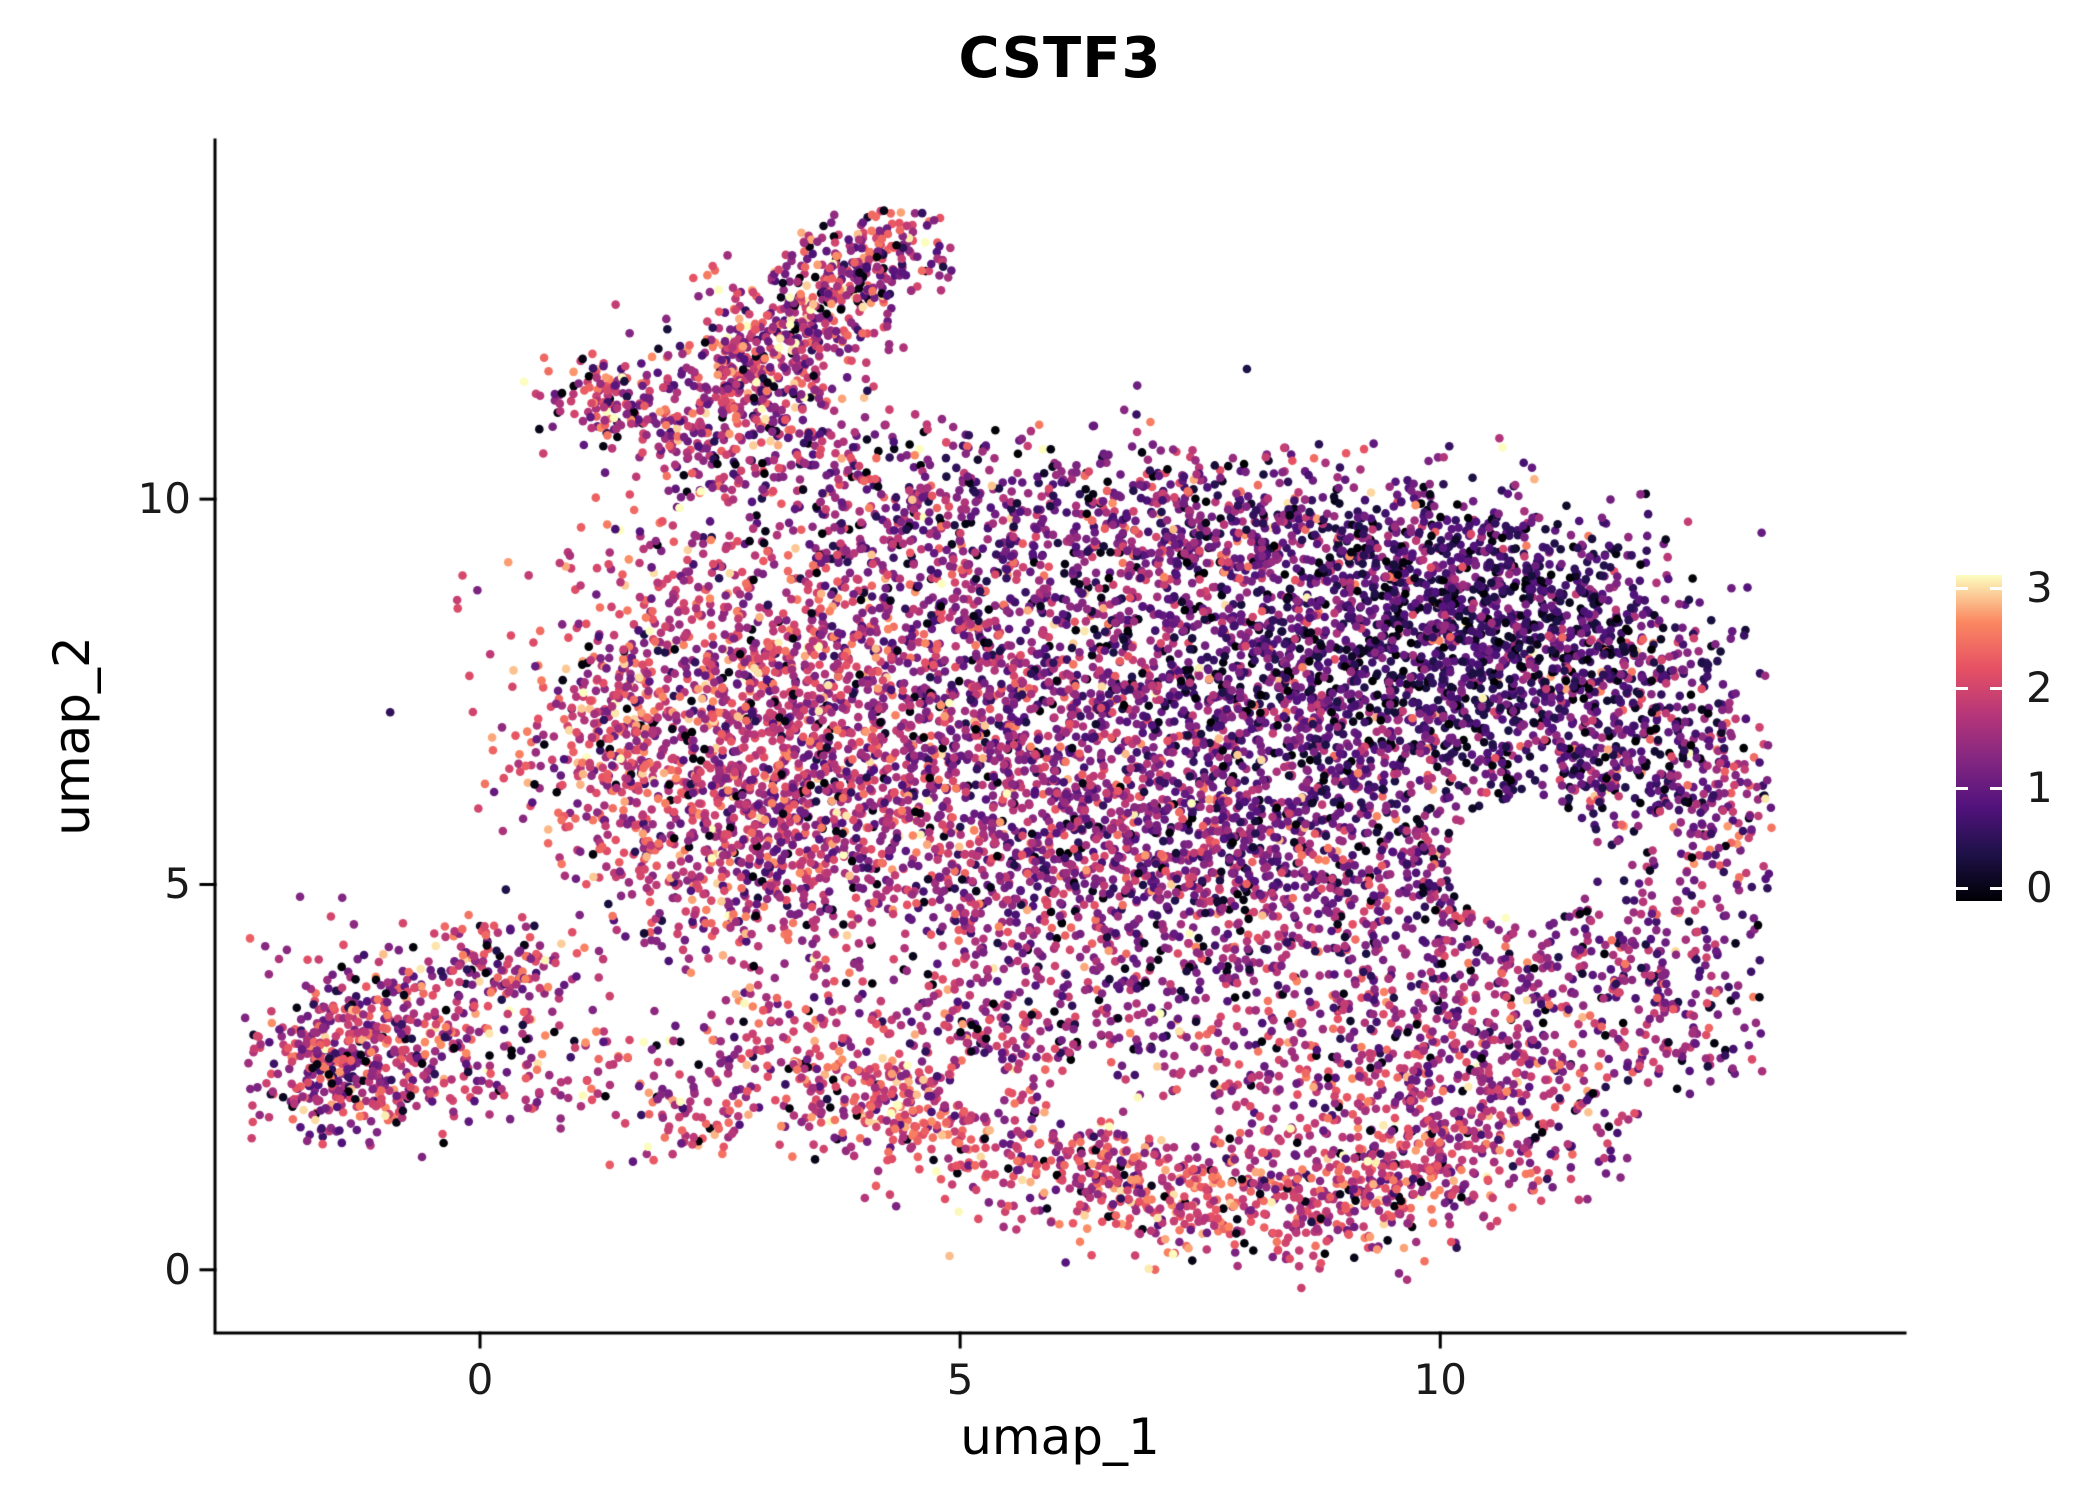 Image resolution: width=2100 pixels, height=1500 pixels. What do you see at coordinates (2039, 687) in the screenshot?
I see `colorbar-tick-label: 2` at bounding box center [2039, 687].